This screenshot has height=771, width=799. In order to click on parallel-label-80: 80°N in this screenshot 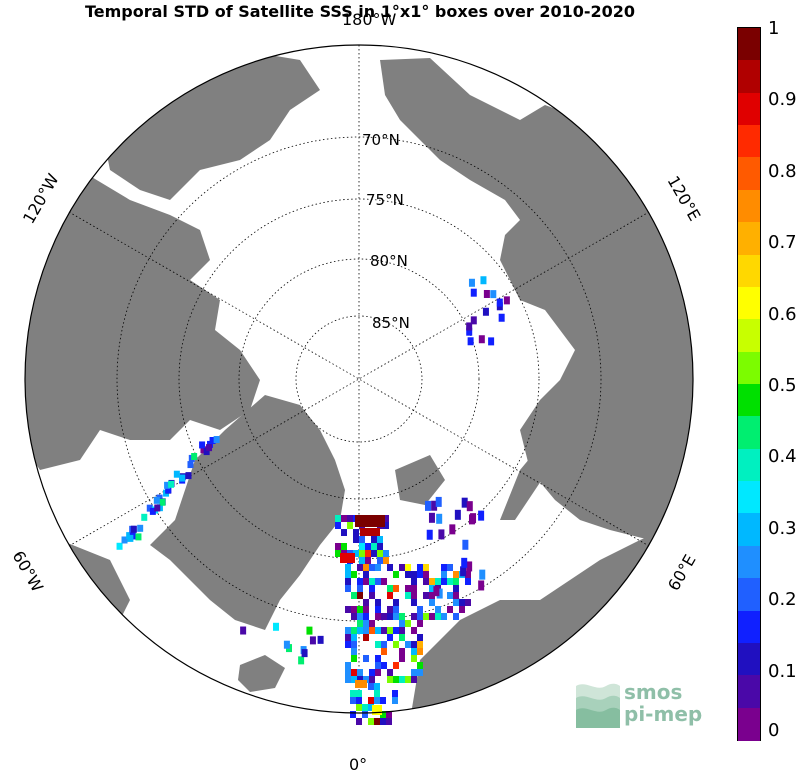, I will do `click(389, 261)`.